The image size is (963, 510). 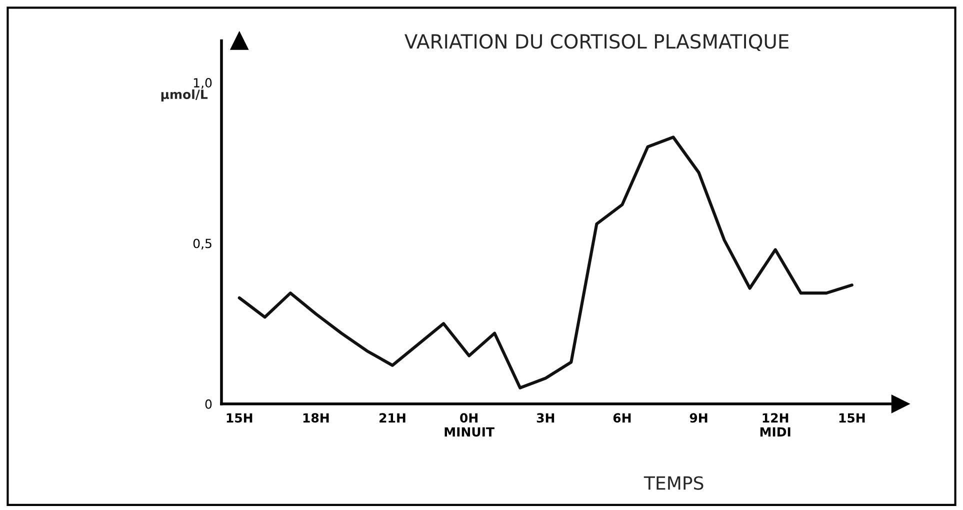 I want to click on x-tick-label: 3H, so click(x=545, y=418).